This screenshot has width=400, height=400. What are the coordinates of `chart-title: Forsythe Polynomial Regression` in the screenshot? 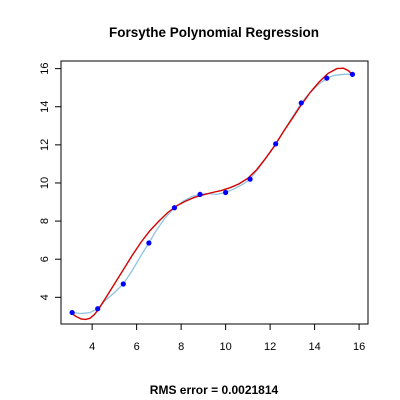 It's located at (214, 32).